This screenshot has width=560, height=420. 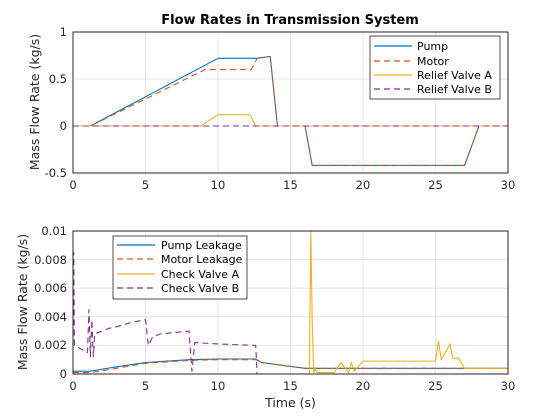 I want to click on legend-label-motor: Motor, so click(x=433, y=61).